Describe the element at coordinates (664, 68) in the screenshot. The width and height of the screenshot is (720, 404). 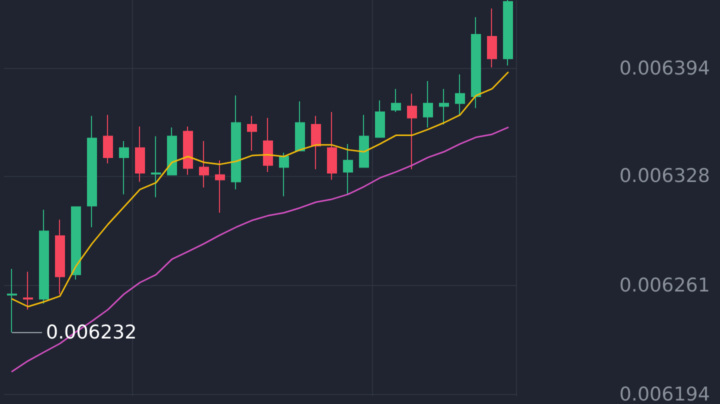
I see `y-tick-label: 0.006394` at that location.